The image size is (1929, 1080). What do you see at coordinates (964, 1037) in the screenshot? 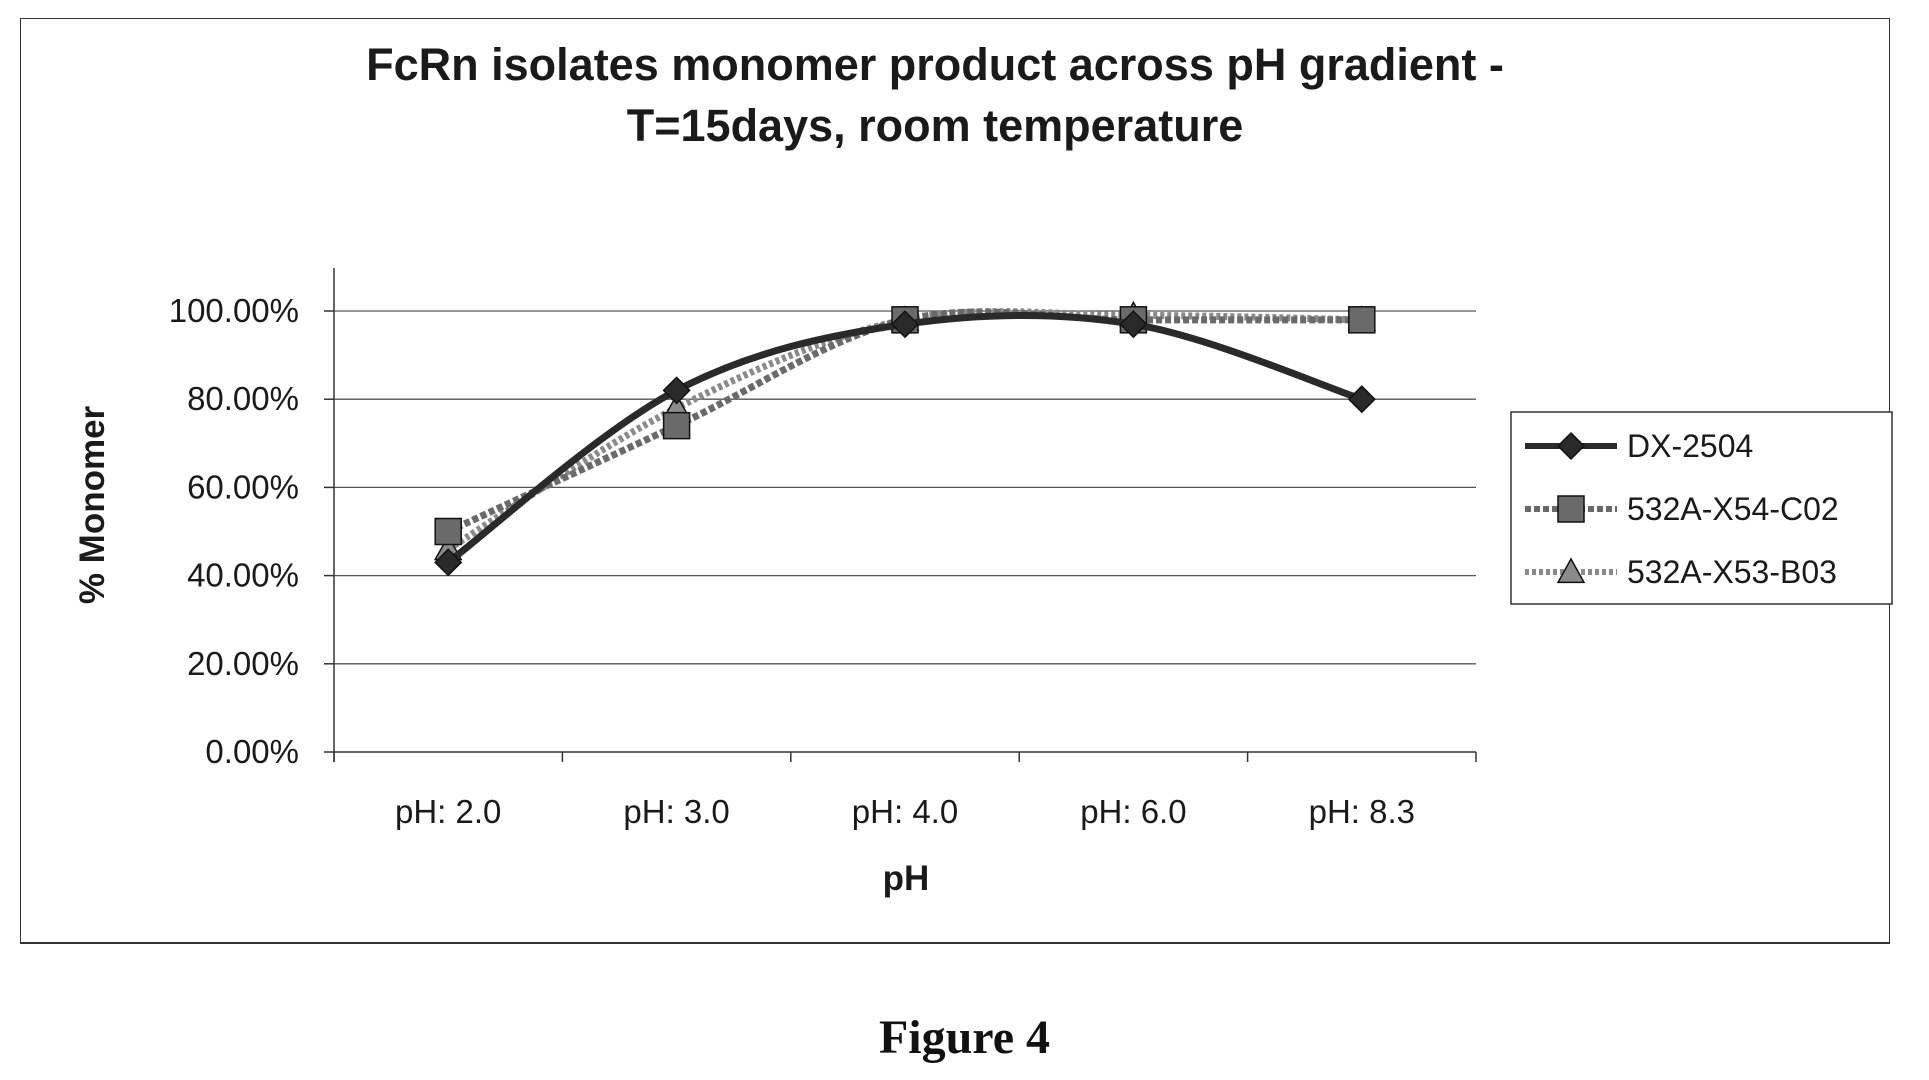
I see `figure-caption: Figure 4` at bounding box center [964, 1037].